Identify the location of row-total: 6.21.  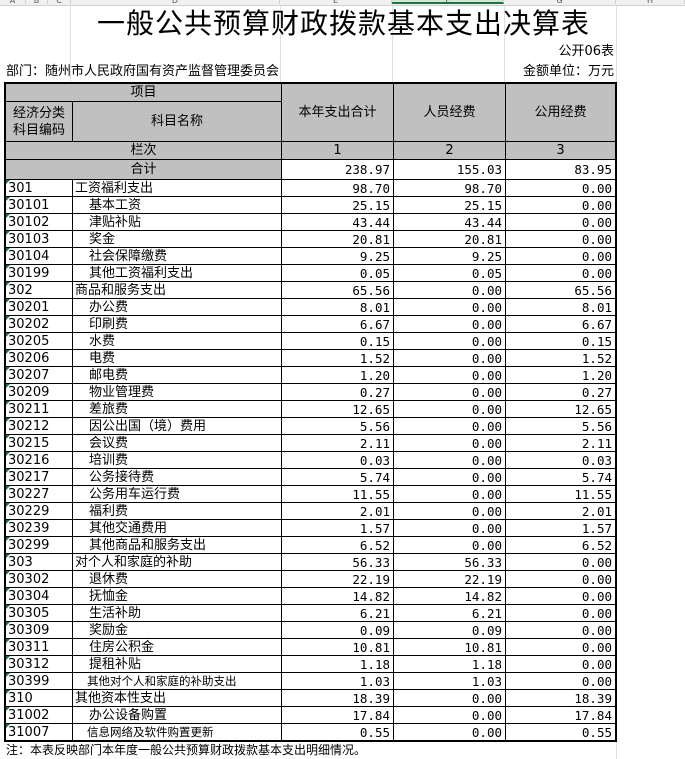
(338, 613).